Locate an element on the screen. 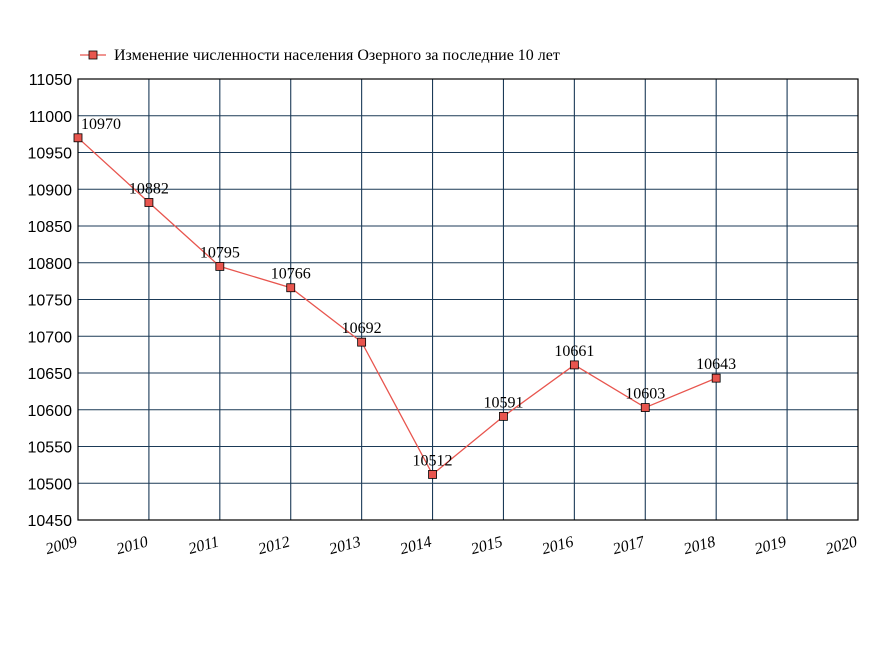 This screenshot has height=650, width=884. y-tick-label: 10950 is located at coordinates (50, 154).